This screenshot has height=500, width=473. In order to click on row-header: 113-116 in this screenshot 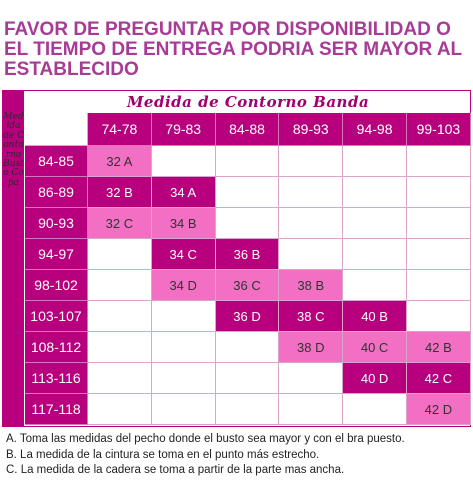, I will do `click(56, 378)`.